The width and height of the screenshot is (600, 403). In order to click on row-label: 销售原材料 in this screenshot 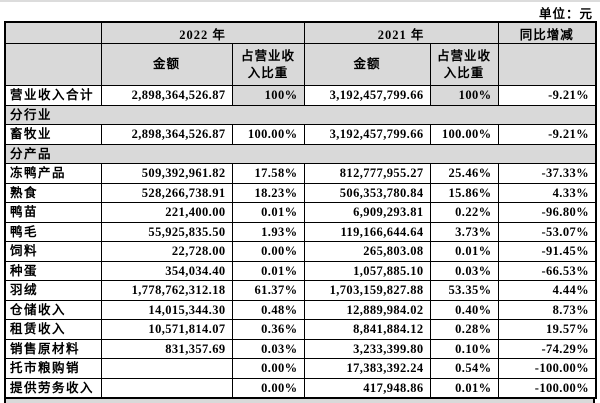, I will do `click(53, 348)`.